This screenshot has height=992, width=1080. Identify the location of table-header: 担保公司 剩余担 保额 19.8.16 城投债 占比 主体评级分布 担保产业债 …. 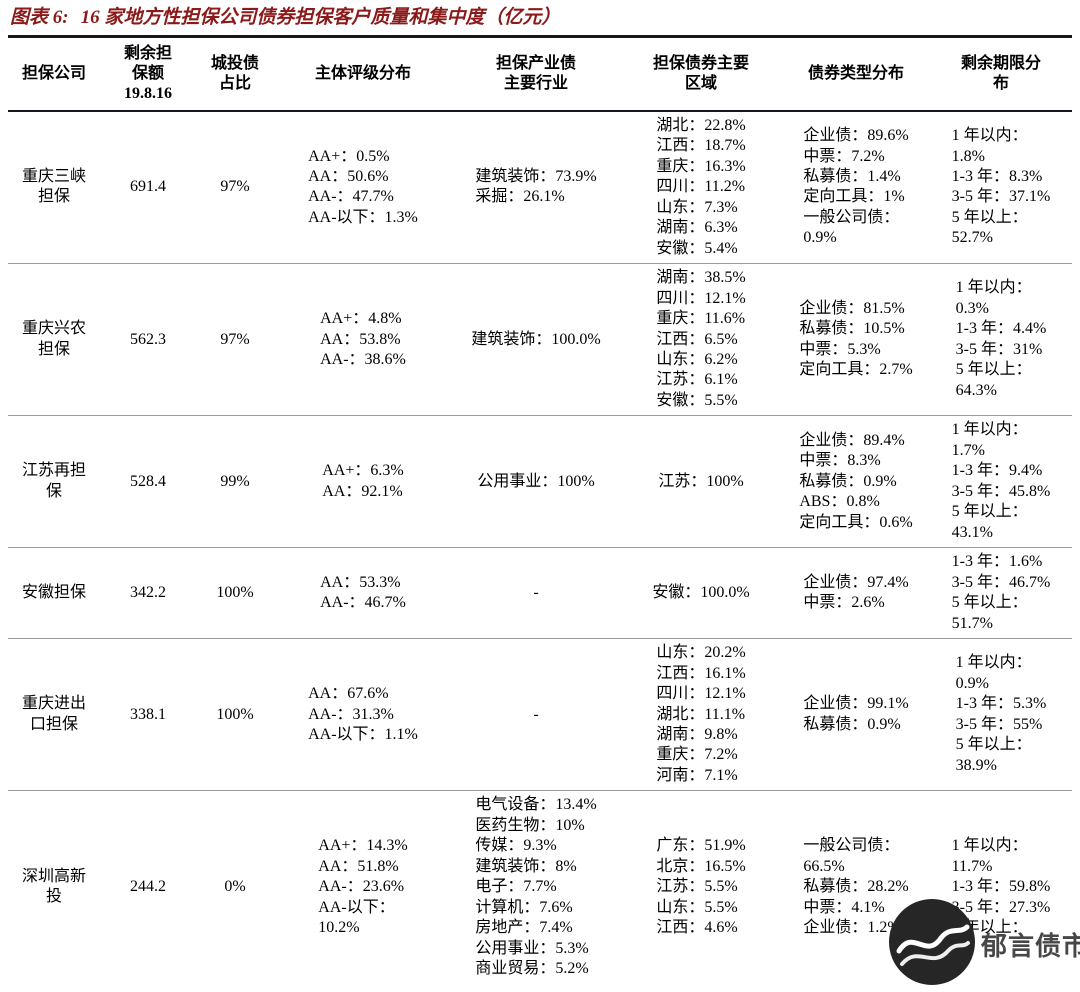
(540, 74).